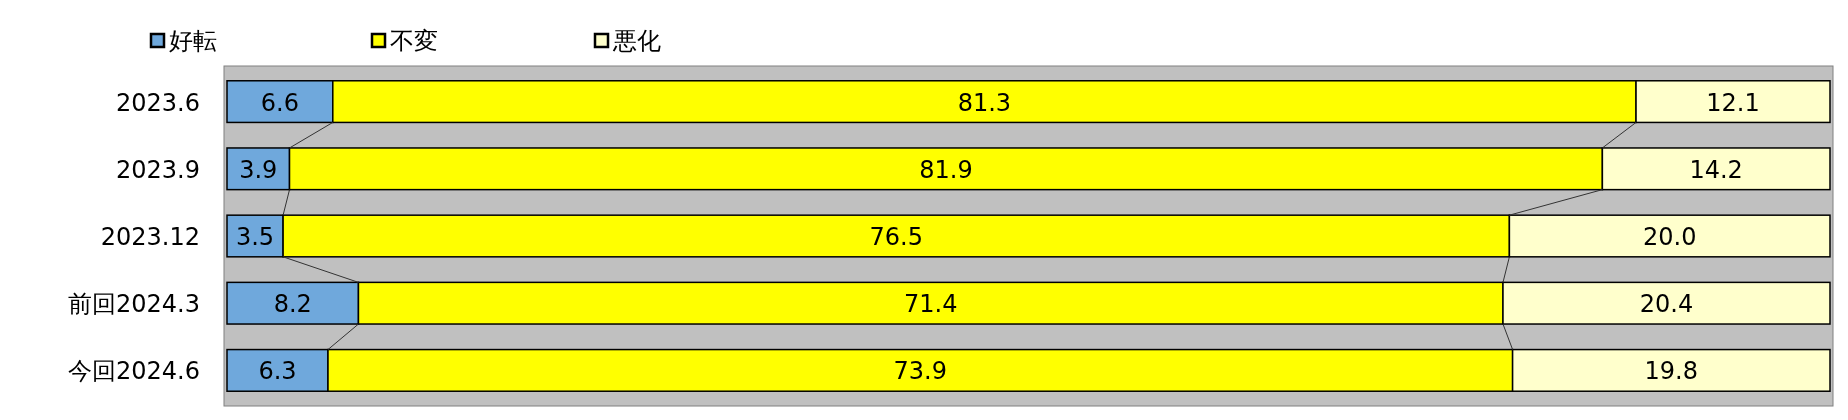  Describe the element at coordinates (414, 41) in the screenshot. I see `legend-label: 不変` at that location.